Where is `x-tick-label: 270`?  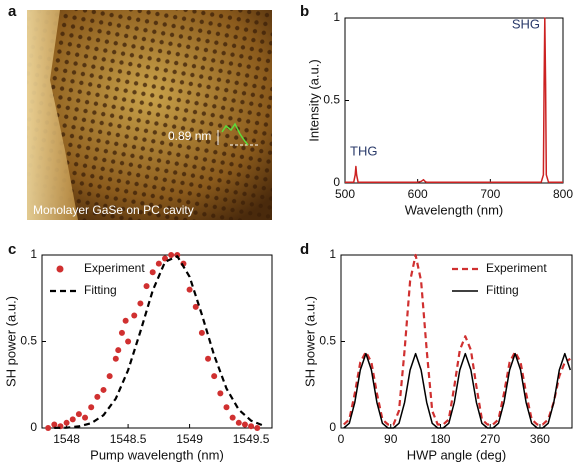
x-tick-label: 270 is located at coordinates (490, 439).